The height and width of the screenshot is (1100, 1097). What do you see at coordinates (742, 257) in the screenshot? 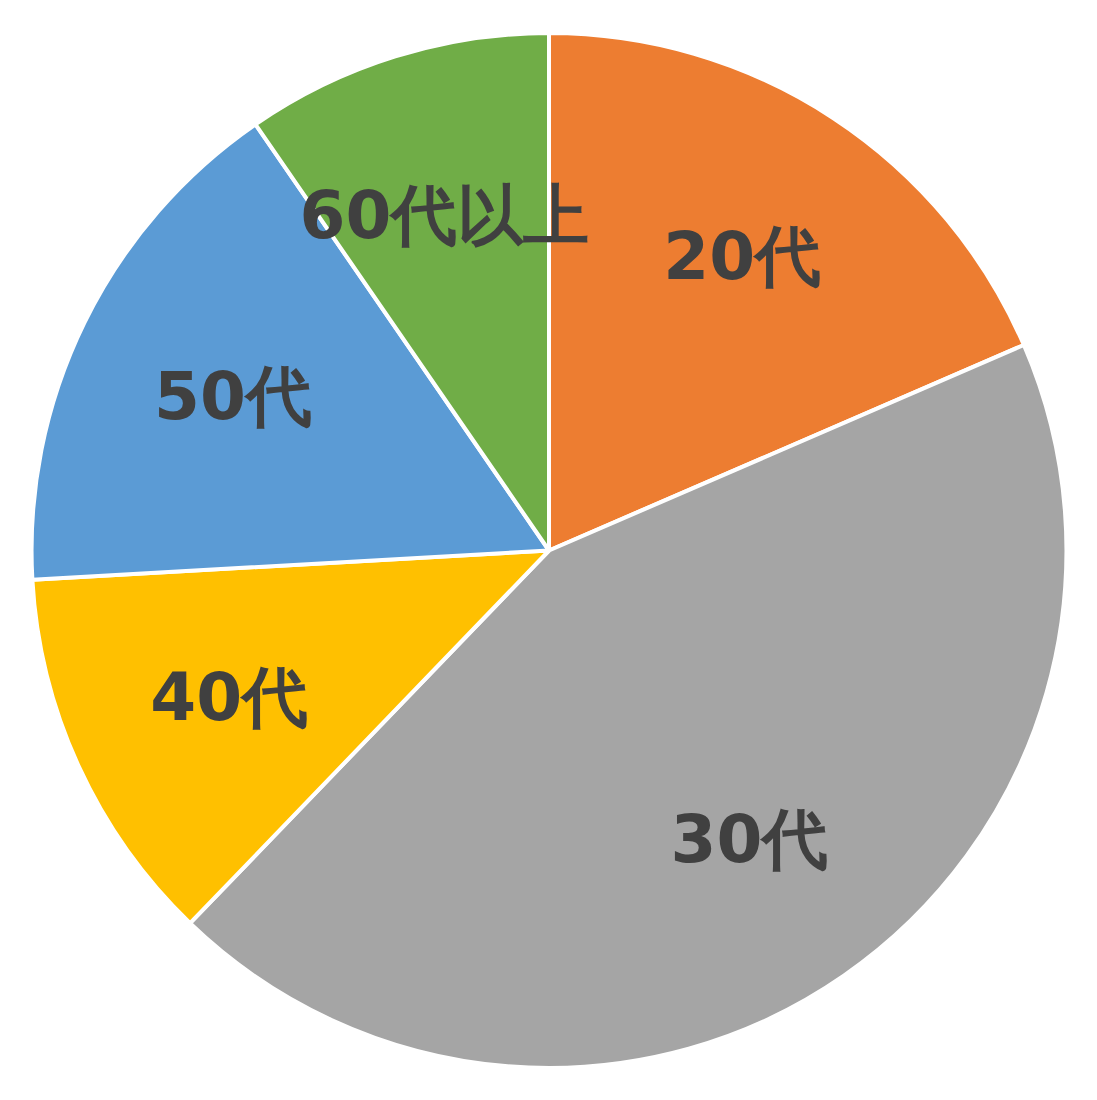
I see `slice-label: 20代` at bounding box center [742, 257].